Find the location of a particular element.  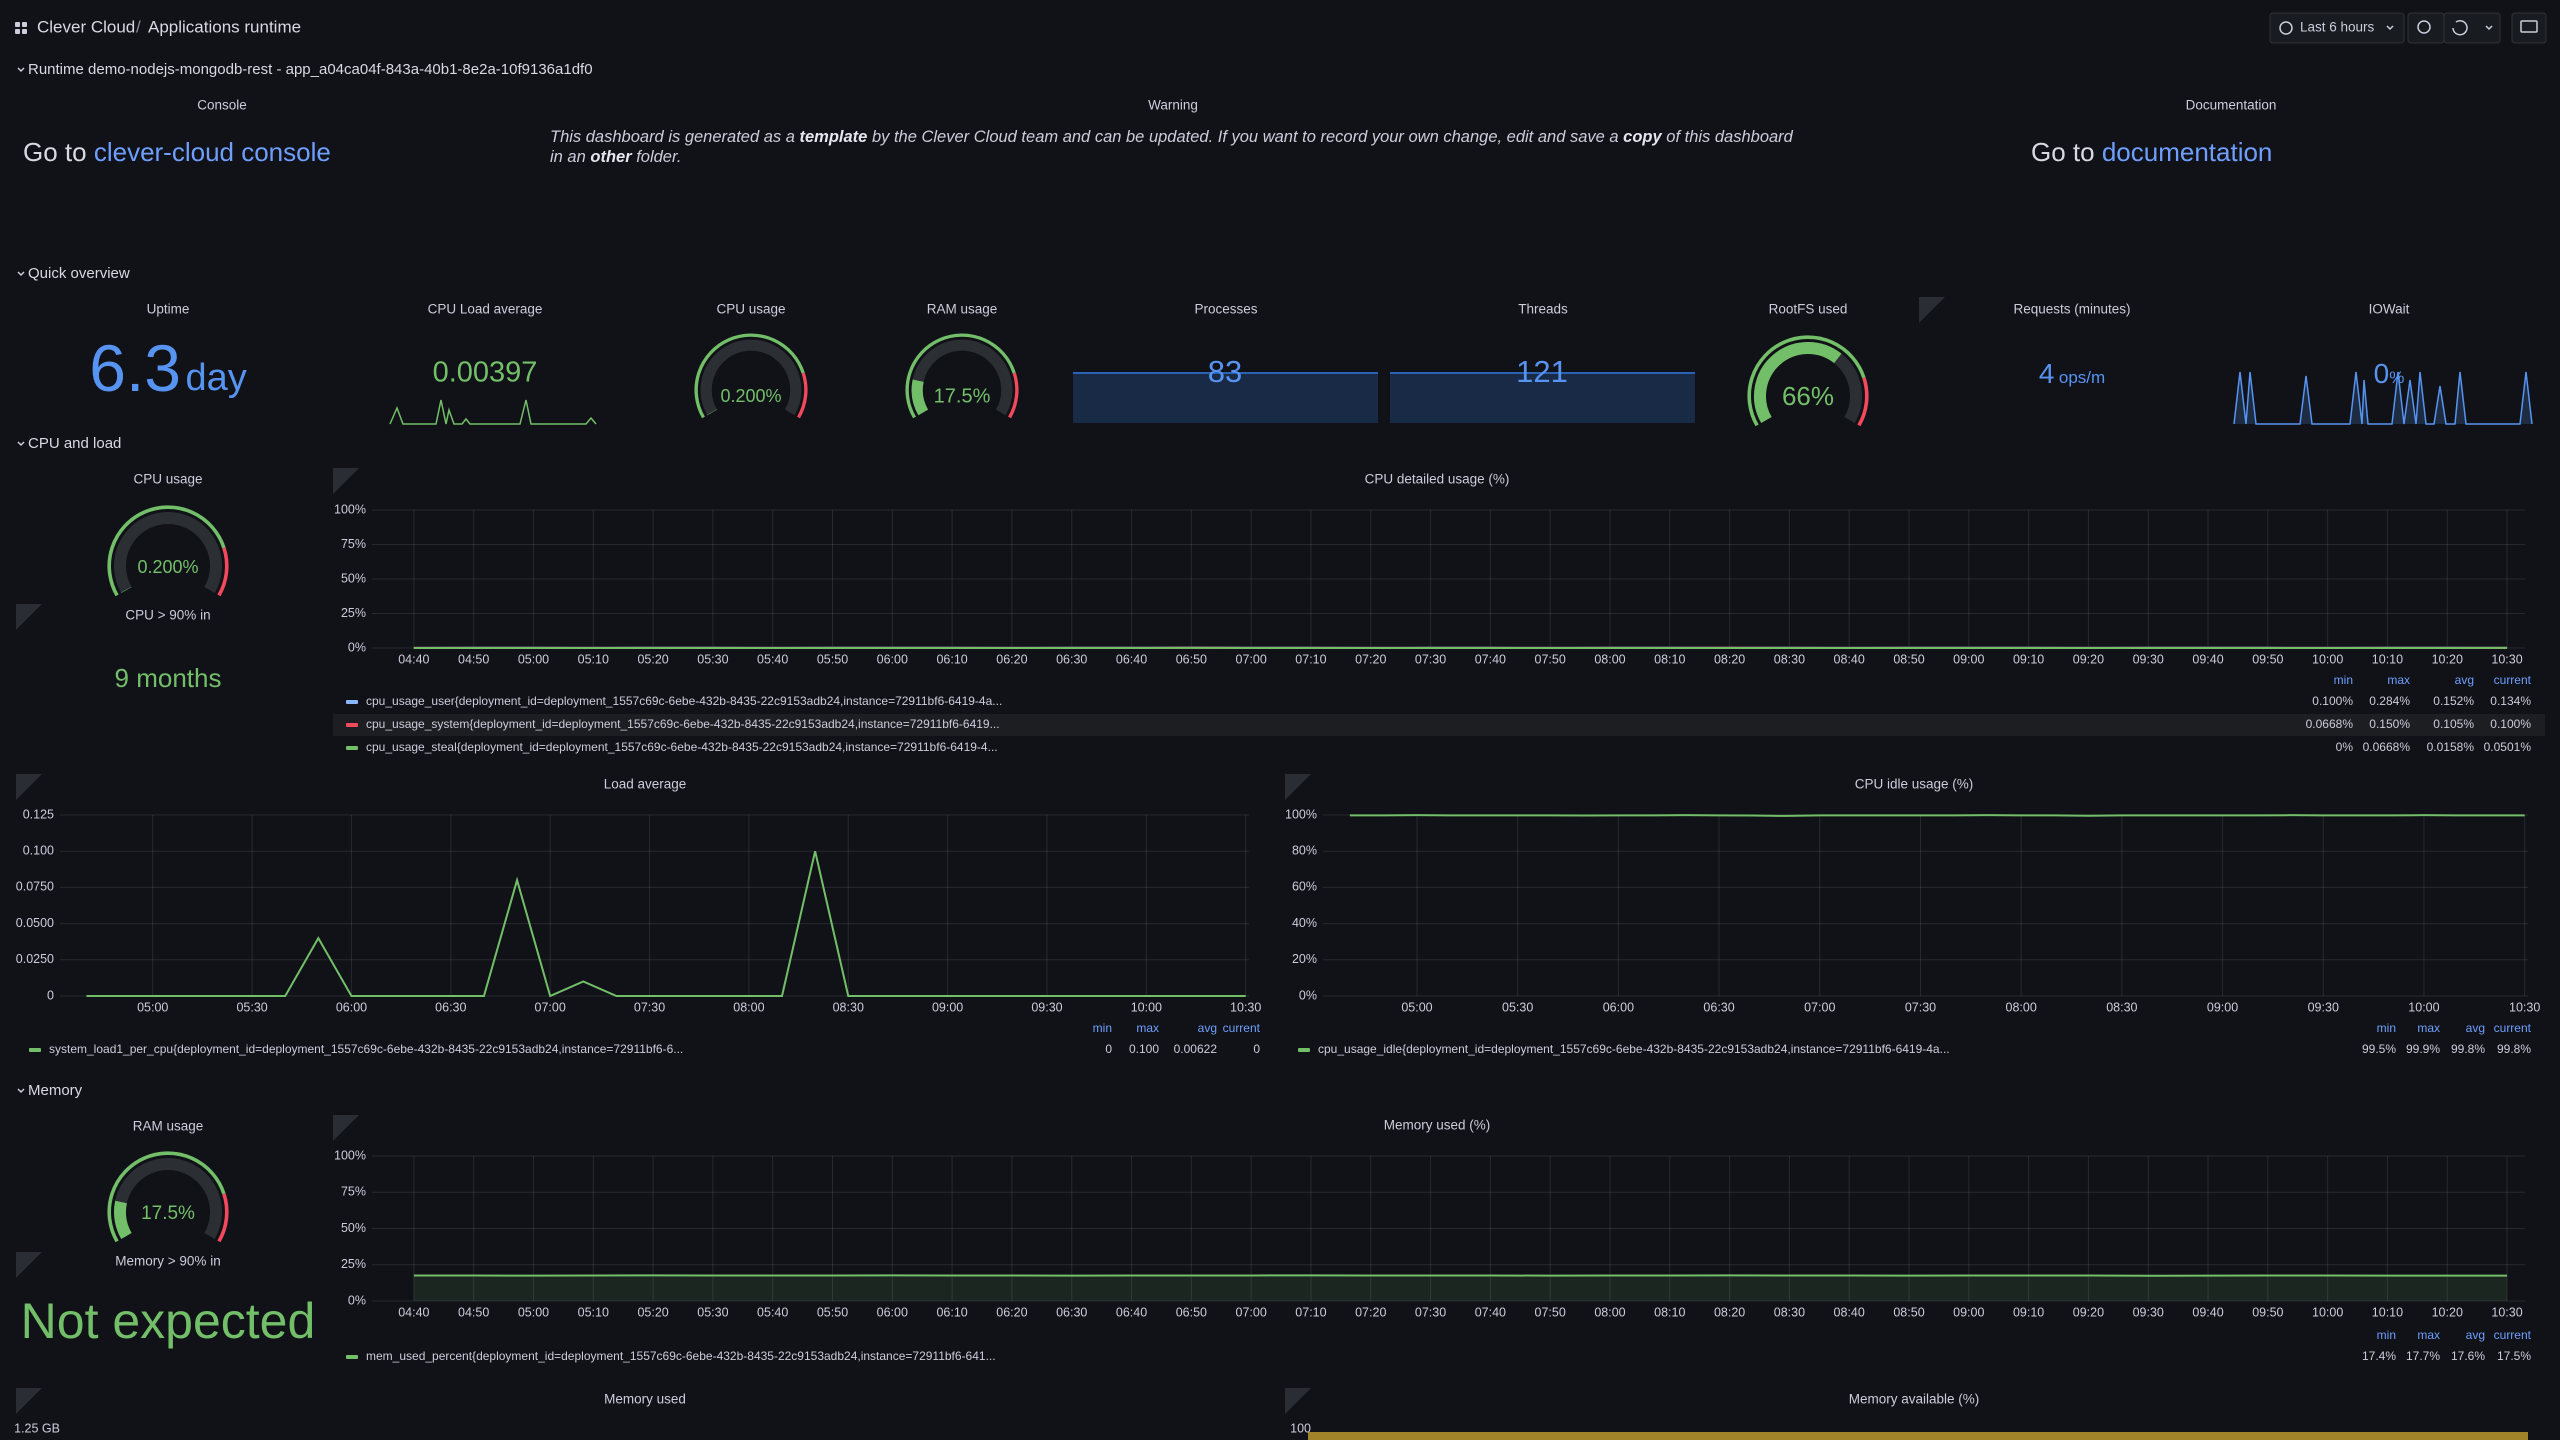

x-tick-label: 09:30 is located at coordinates (2148, 659).